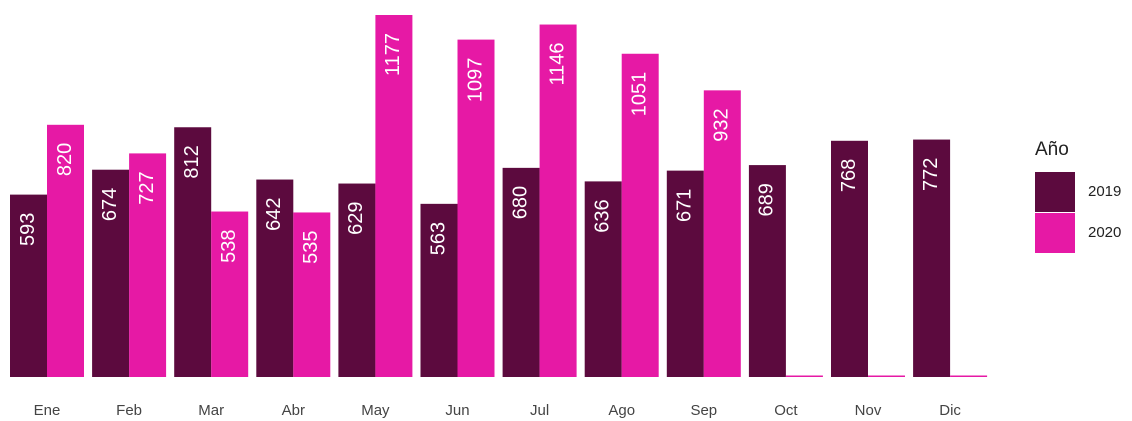 This screenshot has width=1132, height=421. What do you see at coordinates (1052, 149) in the screenshot?
I see `legend-title: Año` at bounding box center [1052, 149].